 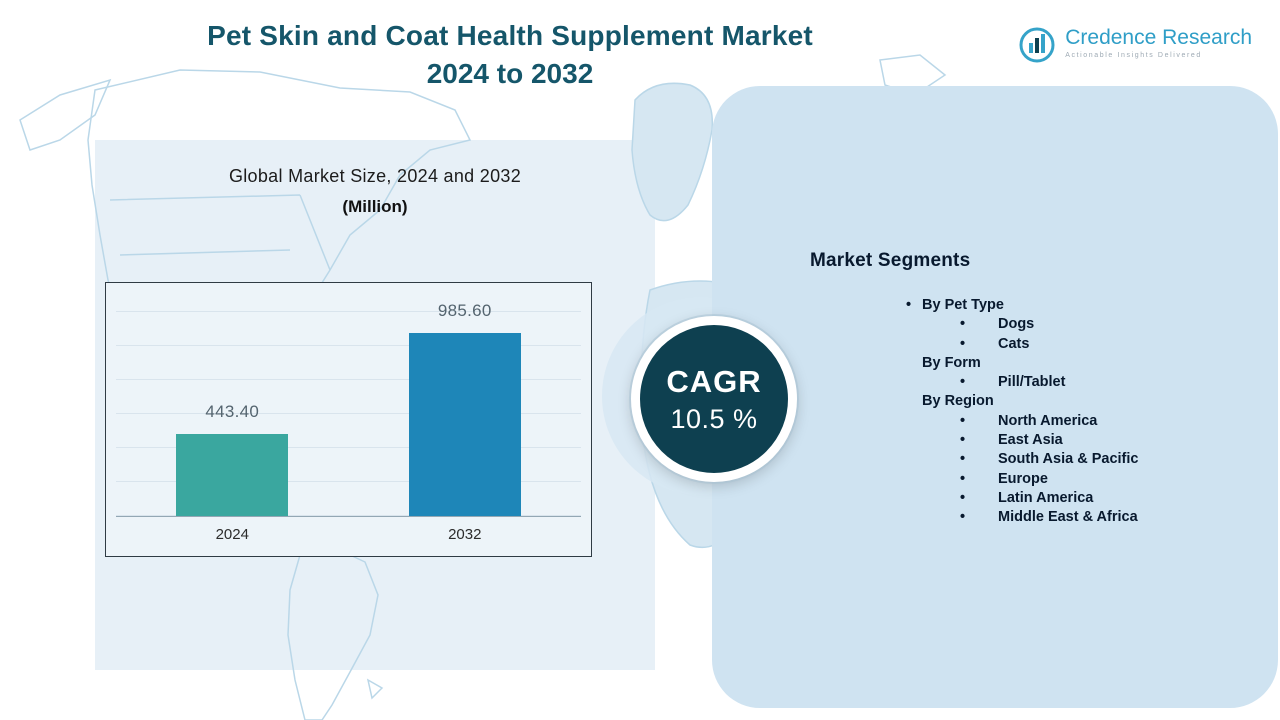 I want to click on segment-label: Cats, so click(x=1014, y=343).